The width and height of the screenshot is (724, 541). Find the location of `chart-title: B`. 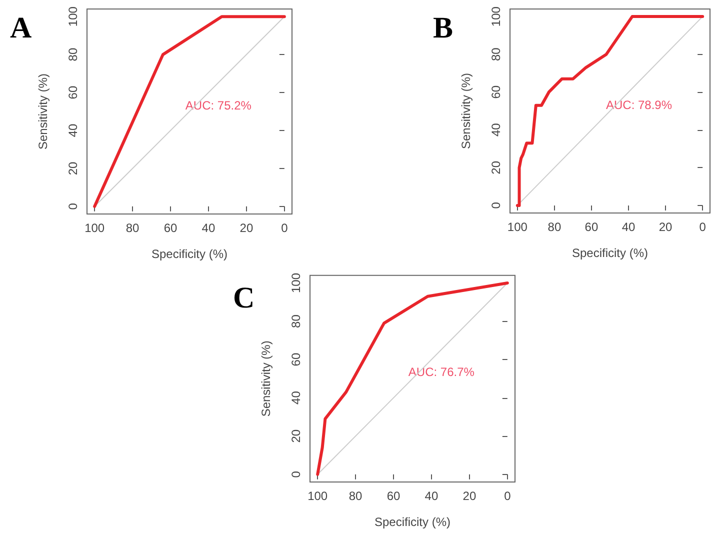

chart-title: B is located at coordinates (443, 28).